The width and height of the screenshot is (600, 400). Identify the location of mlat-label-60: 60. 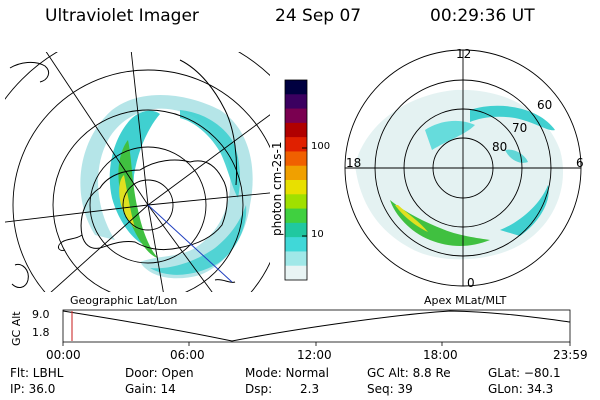
(545, 105).